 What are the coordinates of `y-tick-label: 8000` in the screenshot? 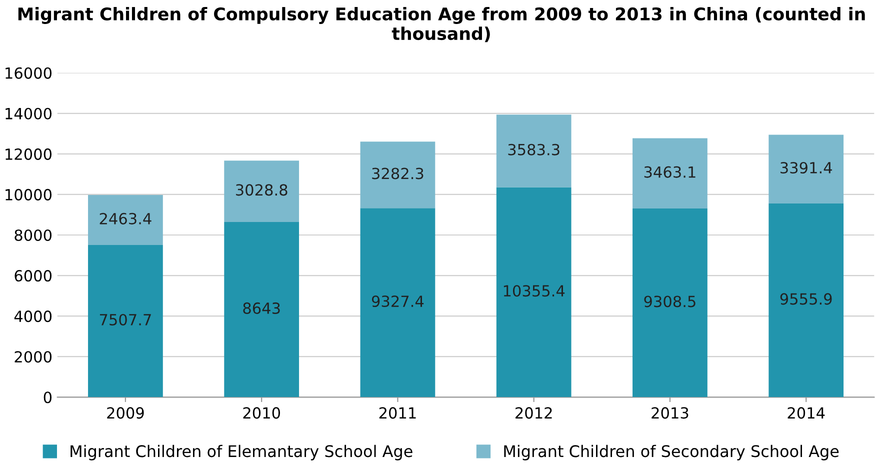 It's located at (33, 235).